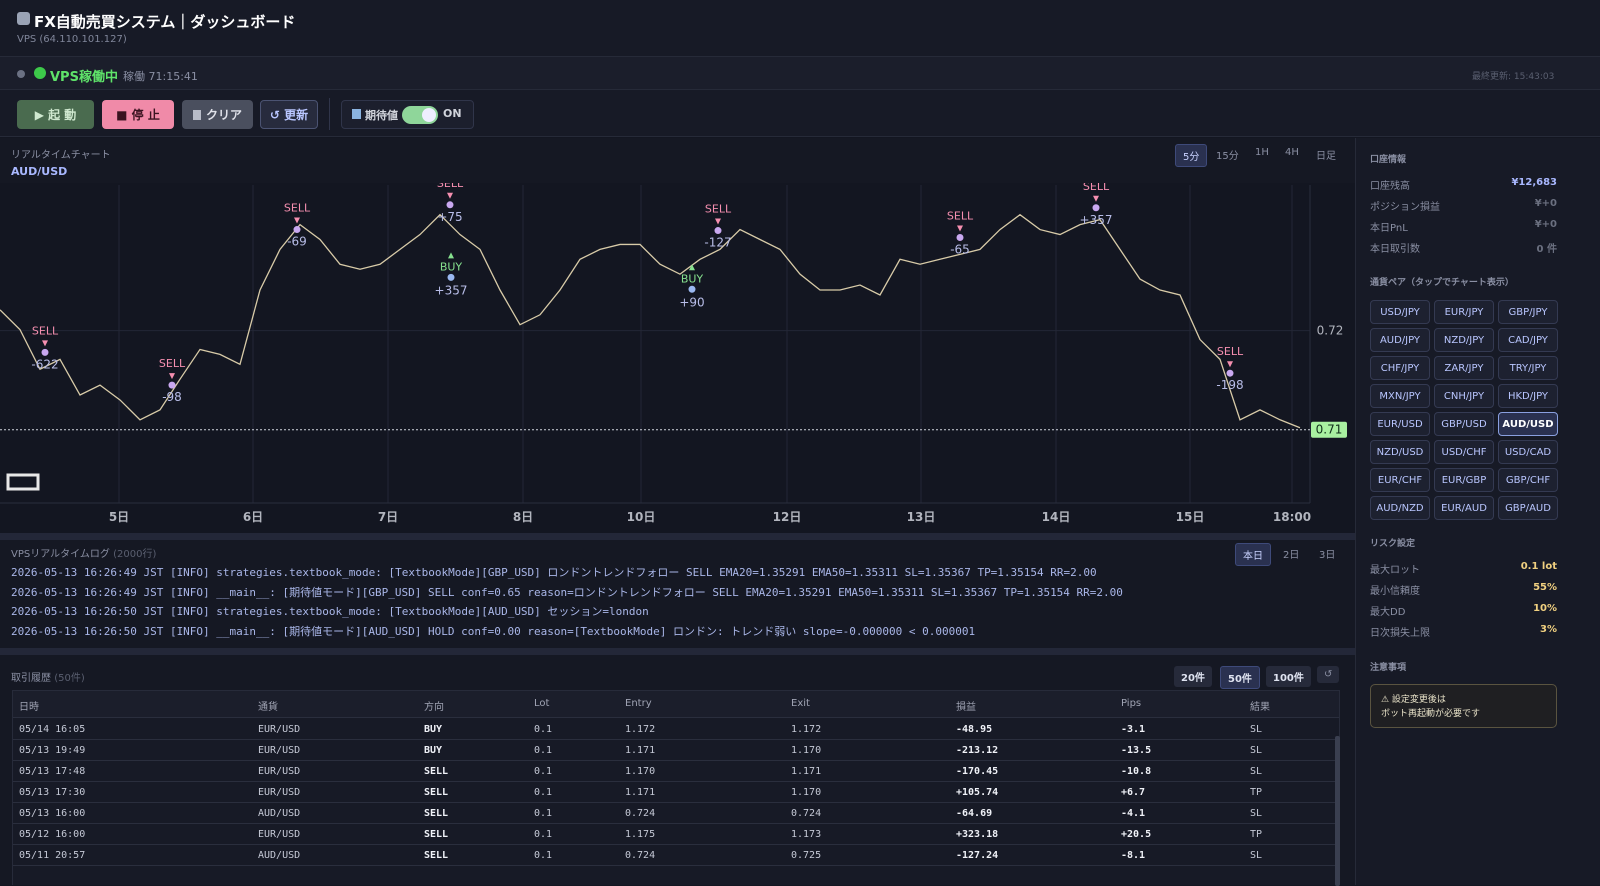 Image resolution: width=1600 pixels, height=886 pixels. I want to click on info-label: ポジション損益, so click(1405, 207).